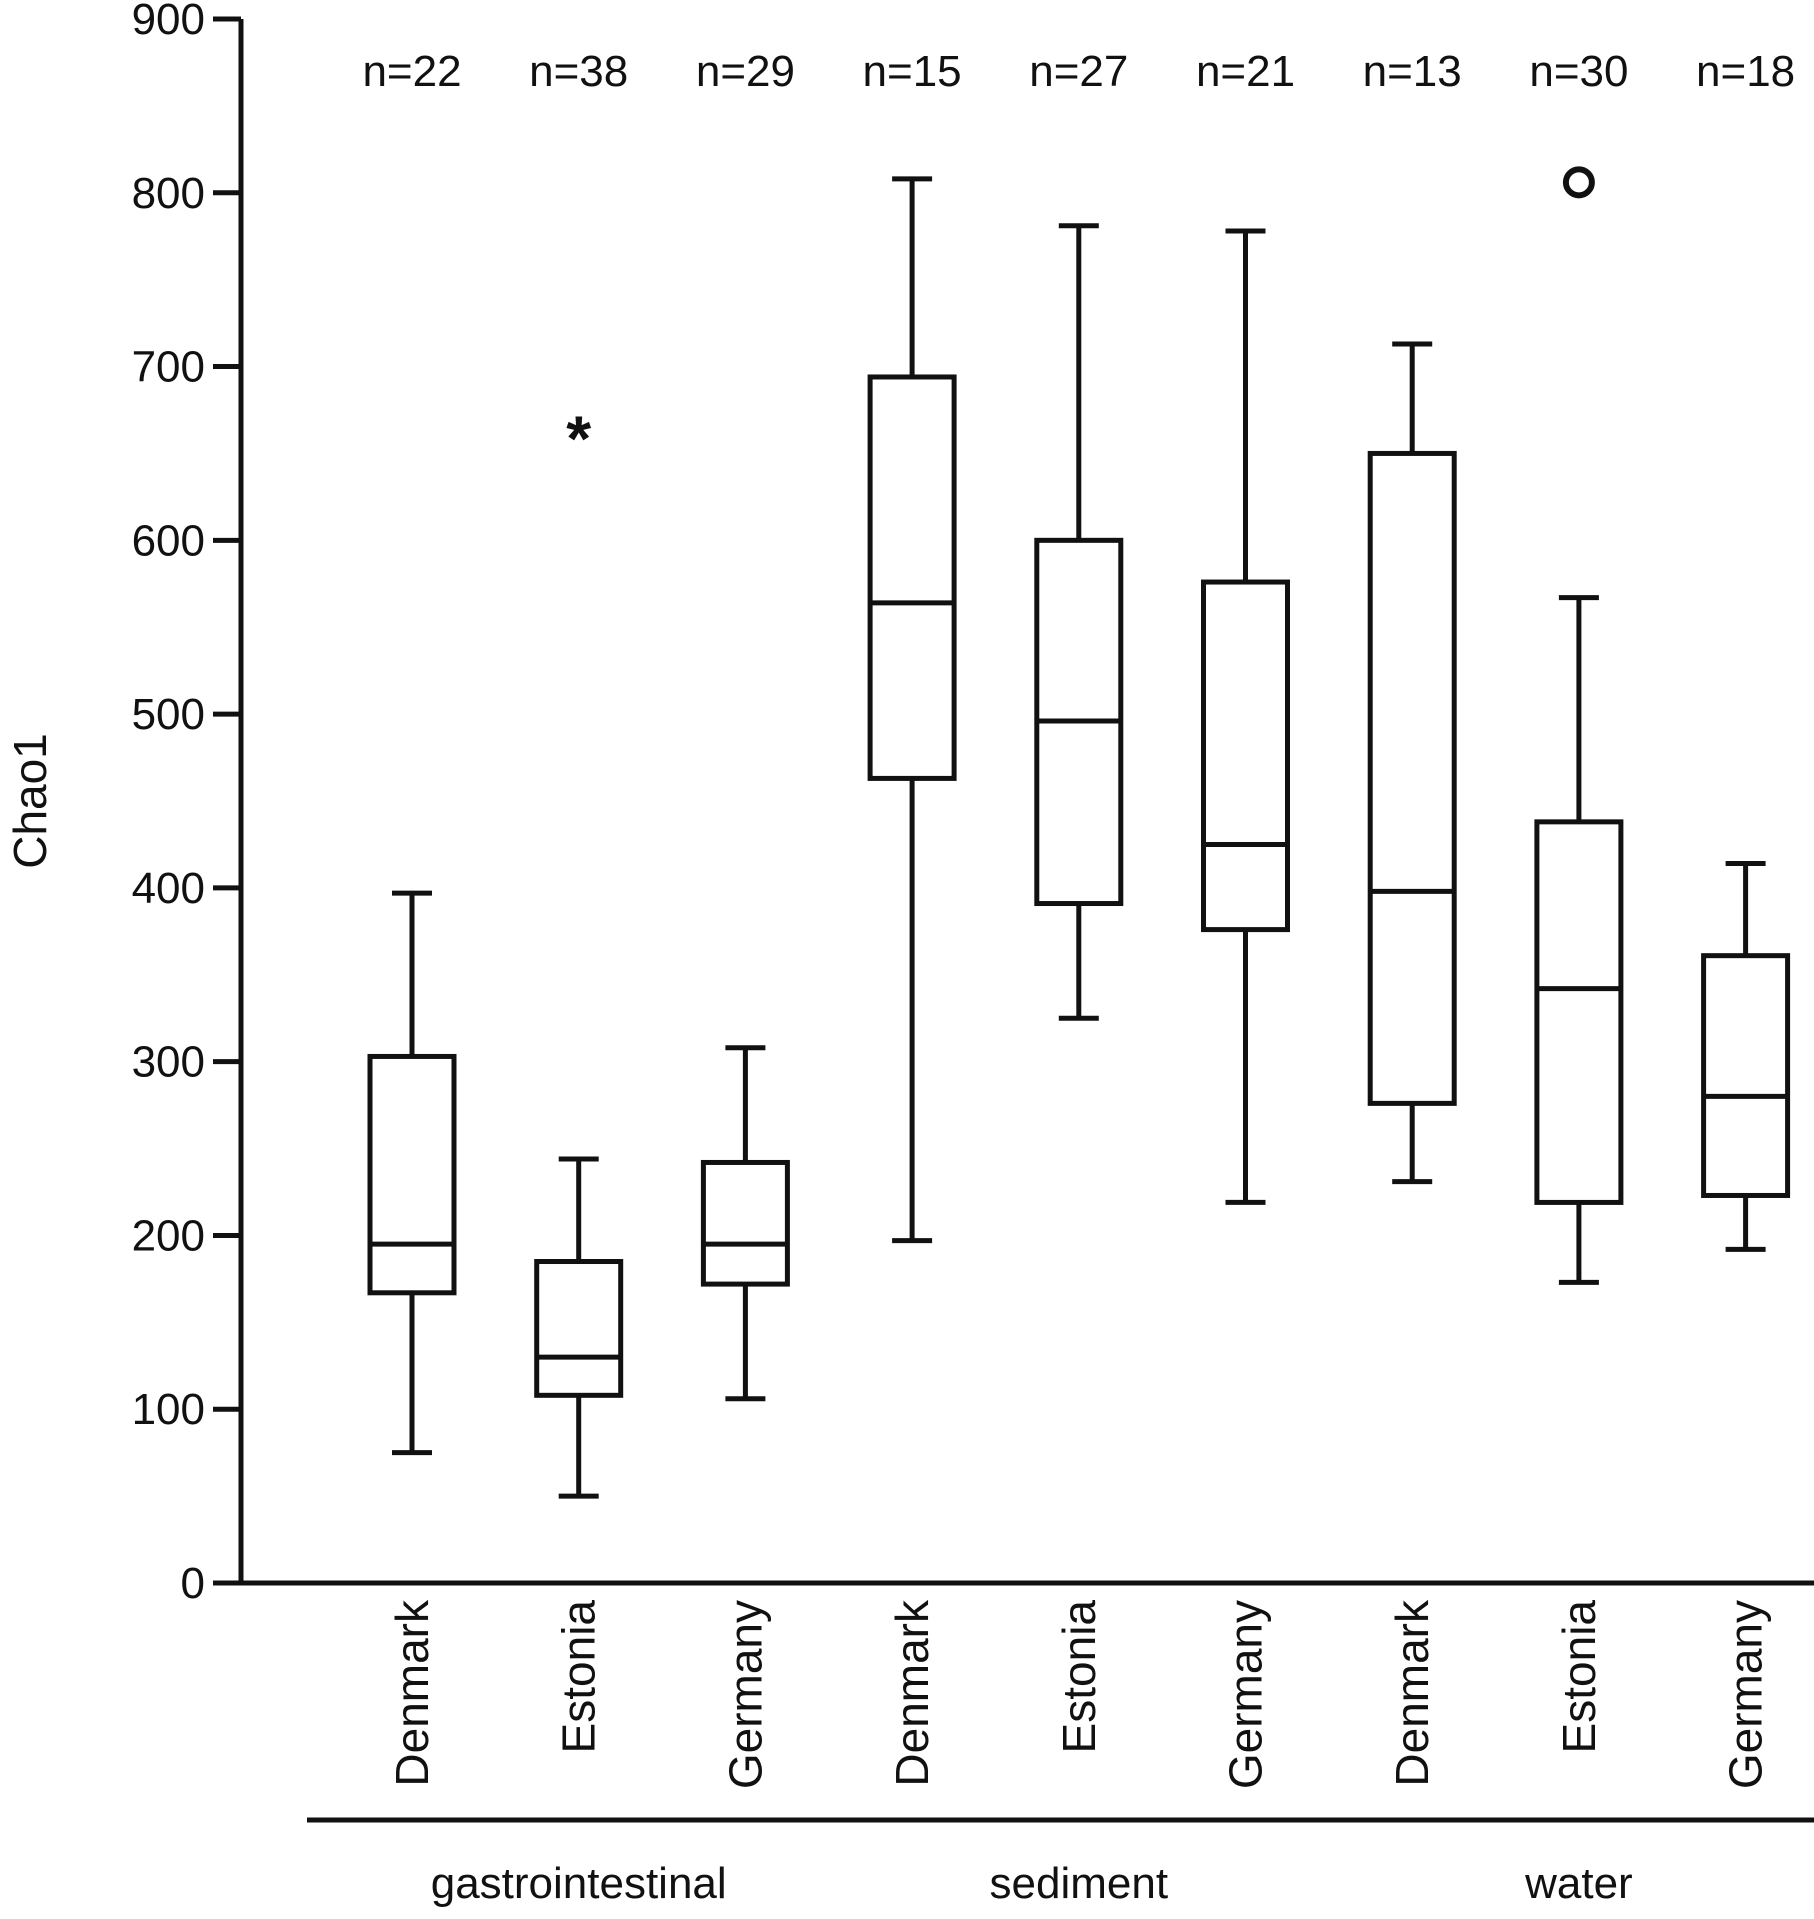 Image resolution: width=1814 pixels, height=1919 pixels. What do you see at coordinates (168, 540) in the screenshot?
I see `y-tick-label: 600` at bounding box center [168, 540].